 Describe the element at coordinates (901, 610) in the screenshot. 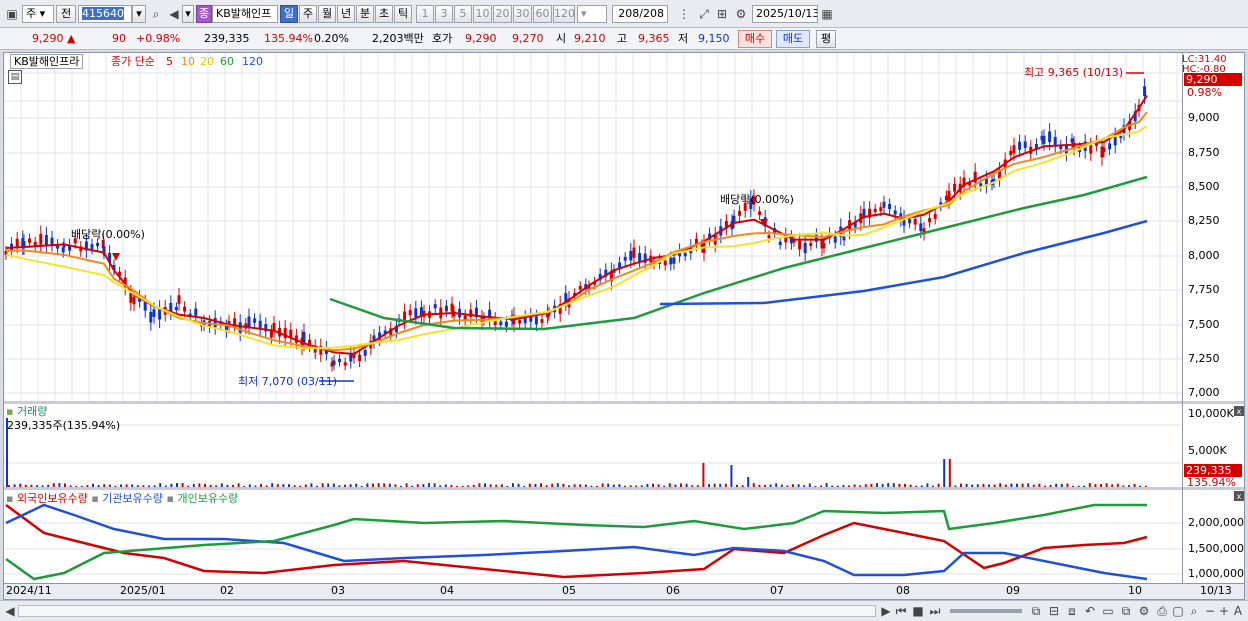

I see `first-page-icon: ⏮` at that location.